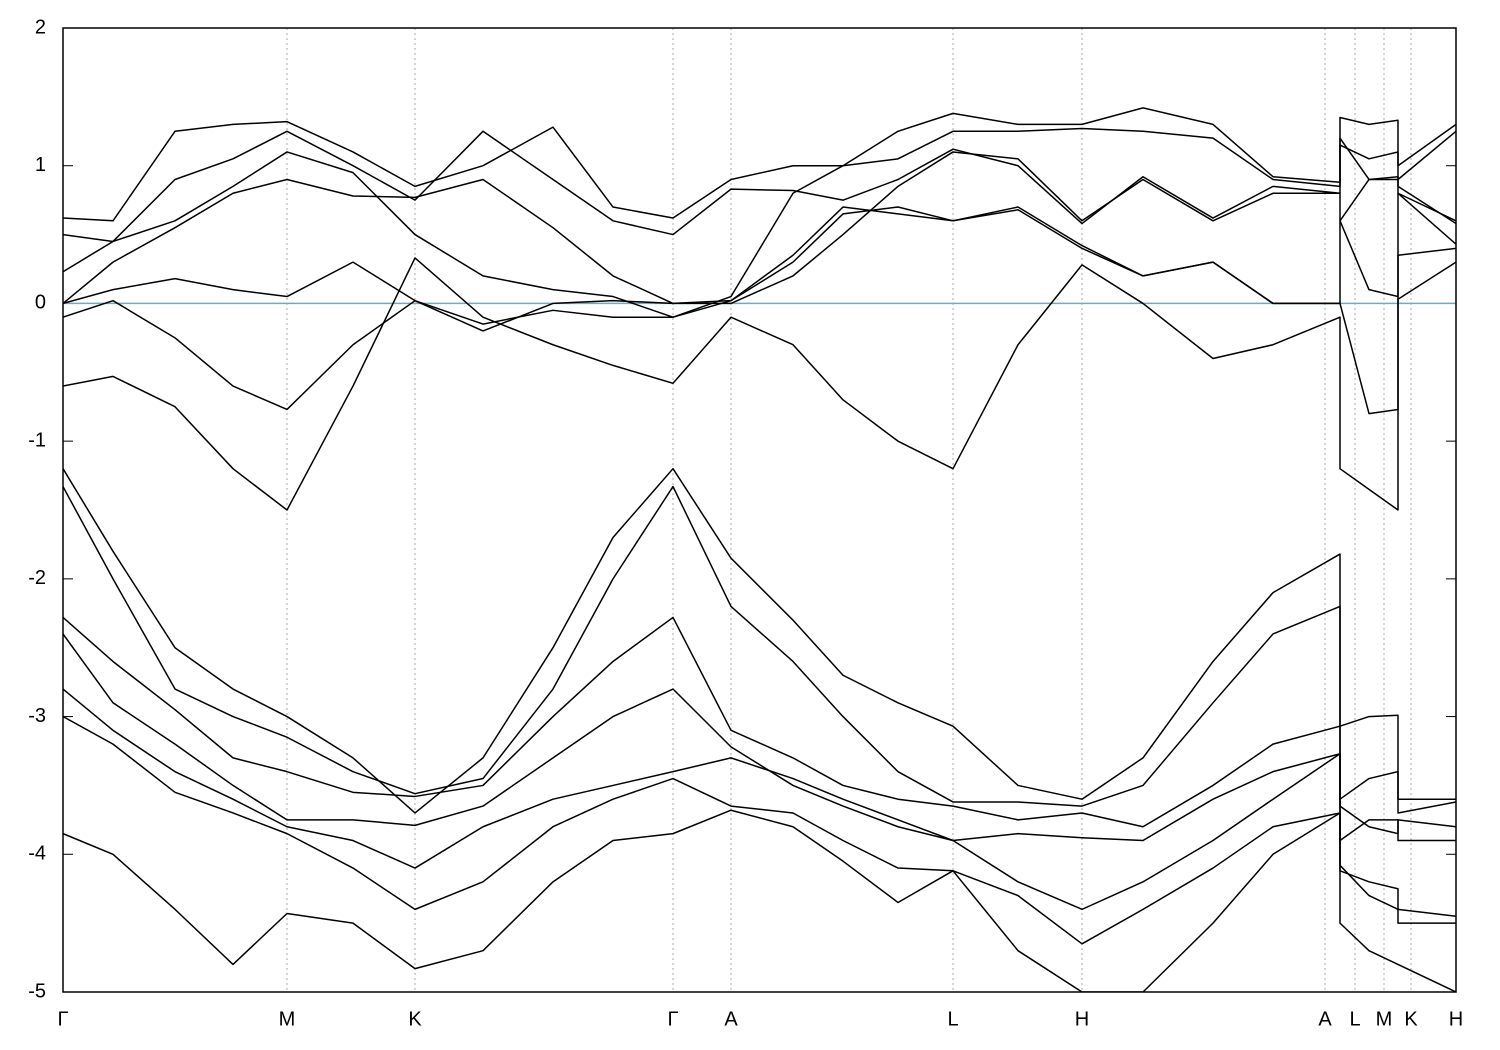  I want to click on y-tick-label: -4, so click(37, 854).